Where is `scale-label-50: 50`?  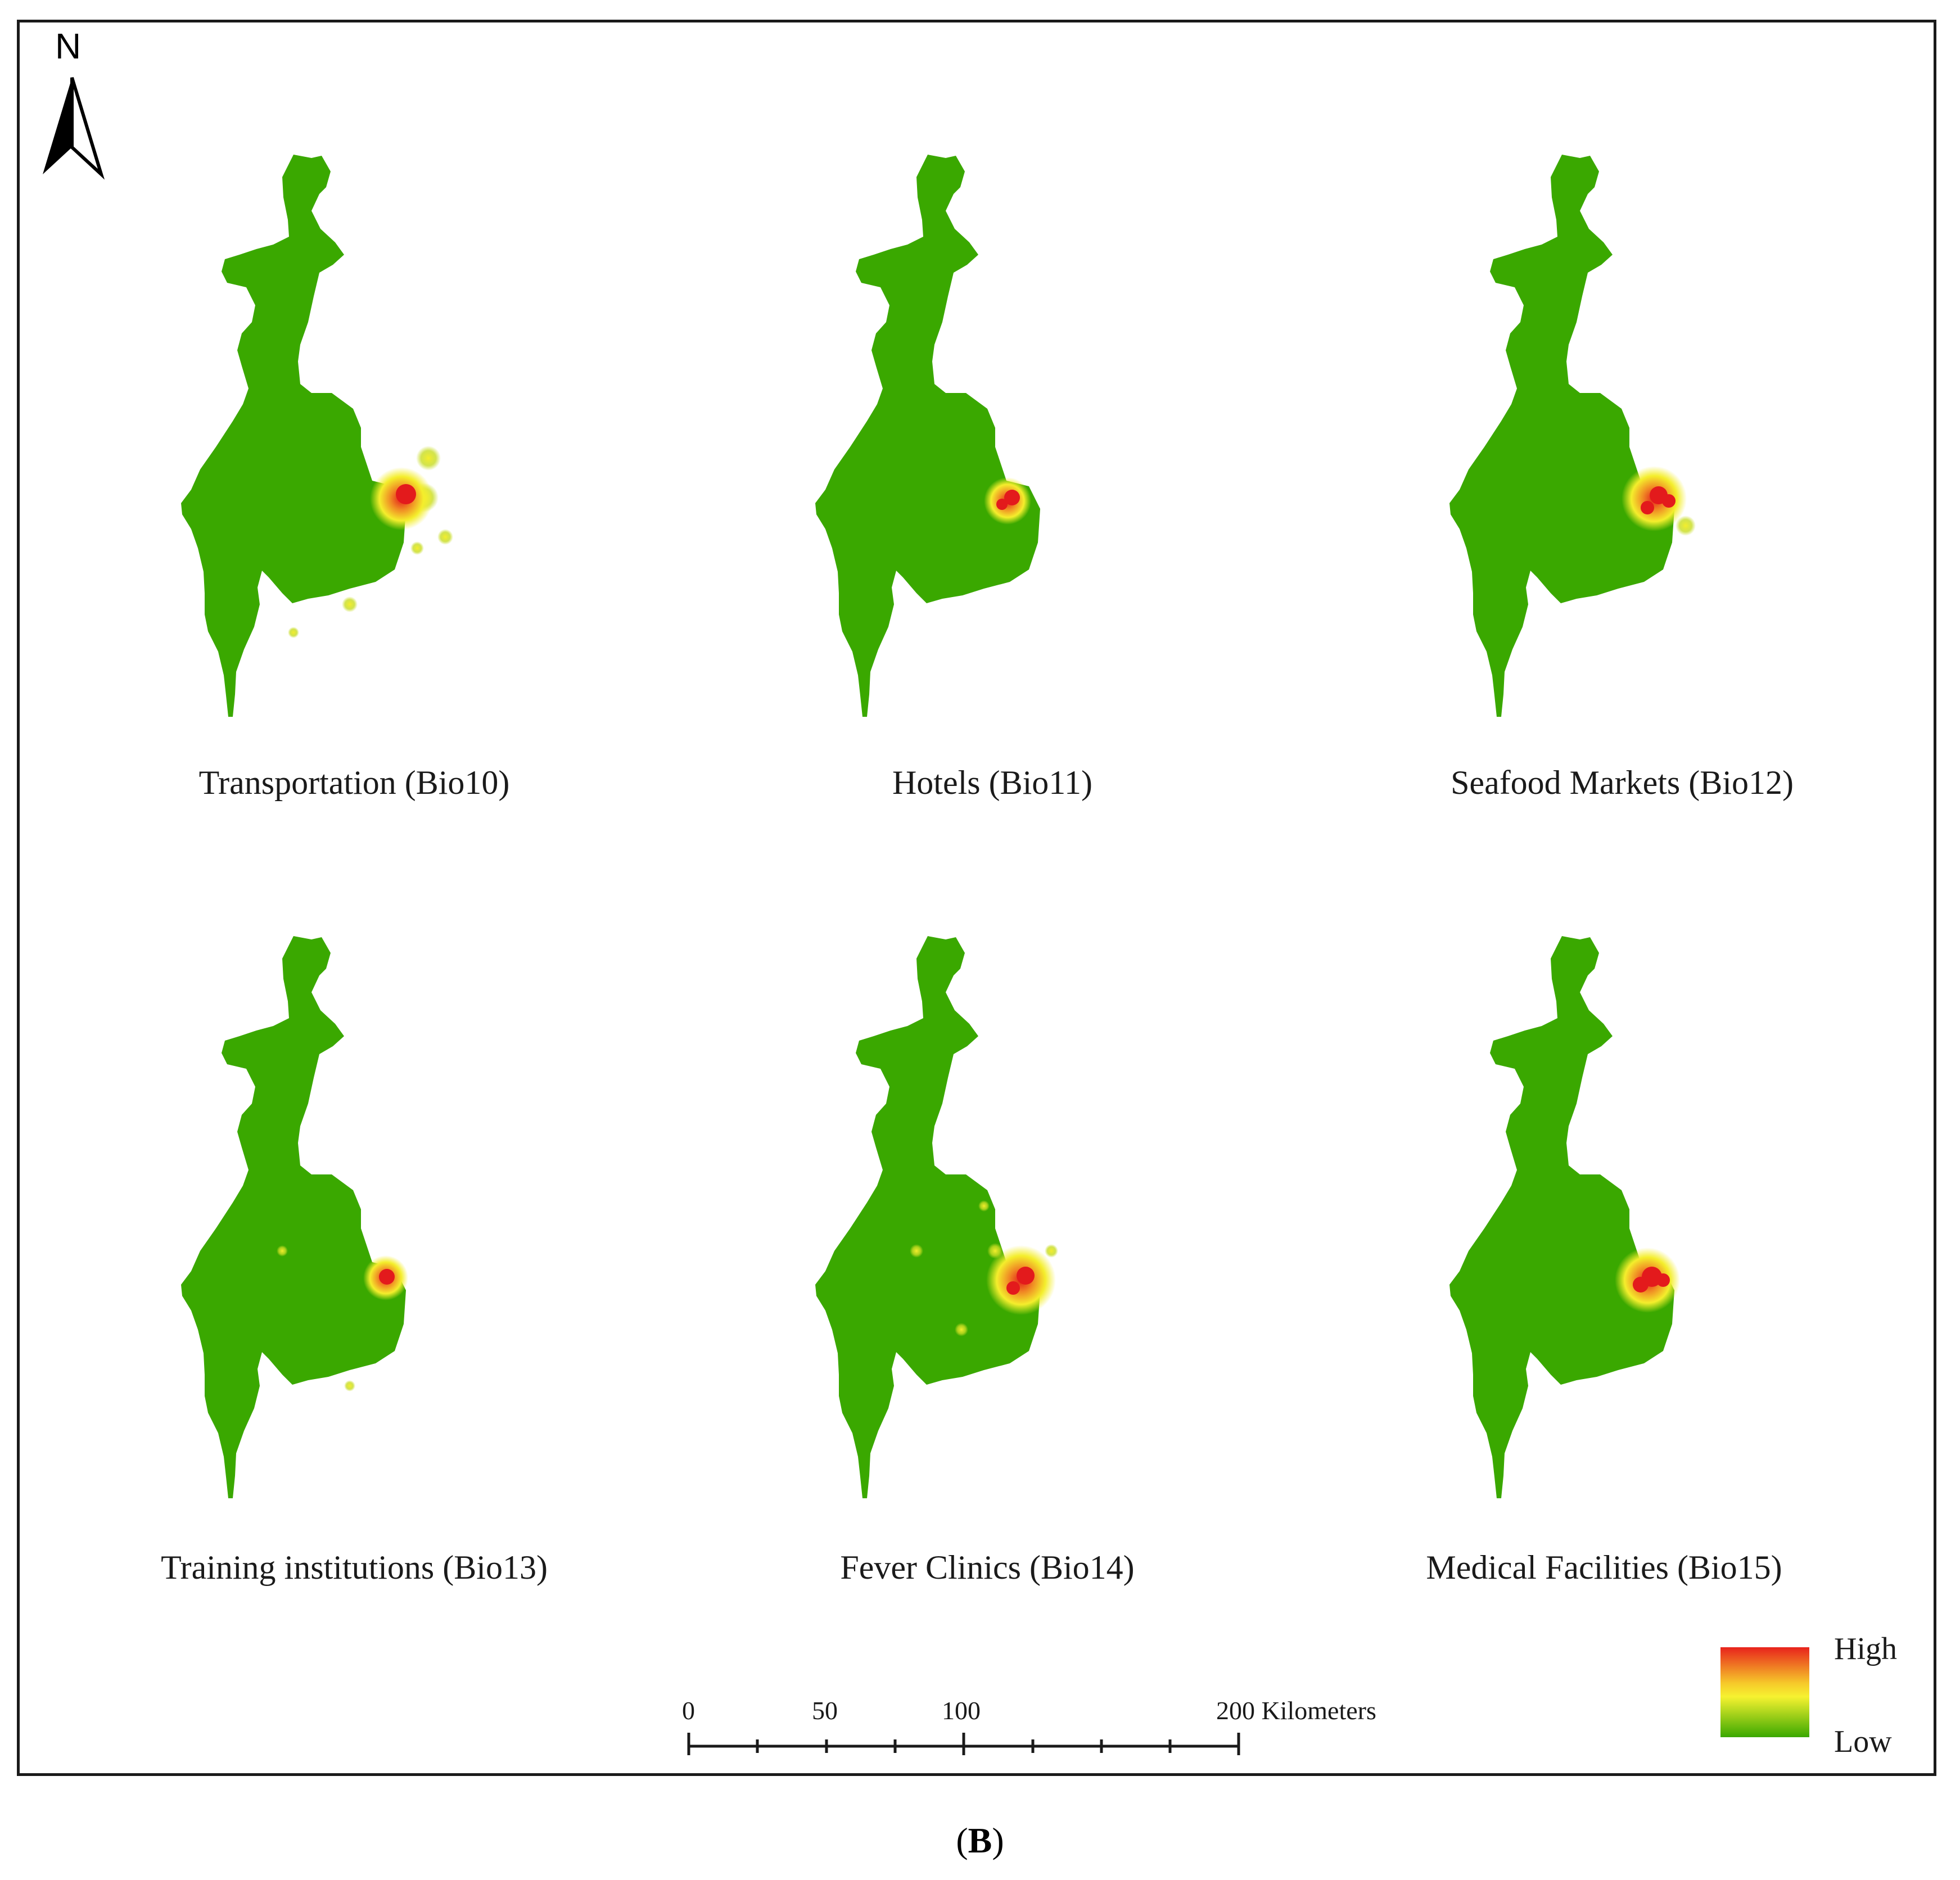
scale-label-50: 50 is located at coordinates (825, 1710).